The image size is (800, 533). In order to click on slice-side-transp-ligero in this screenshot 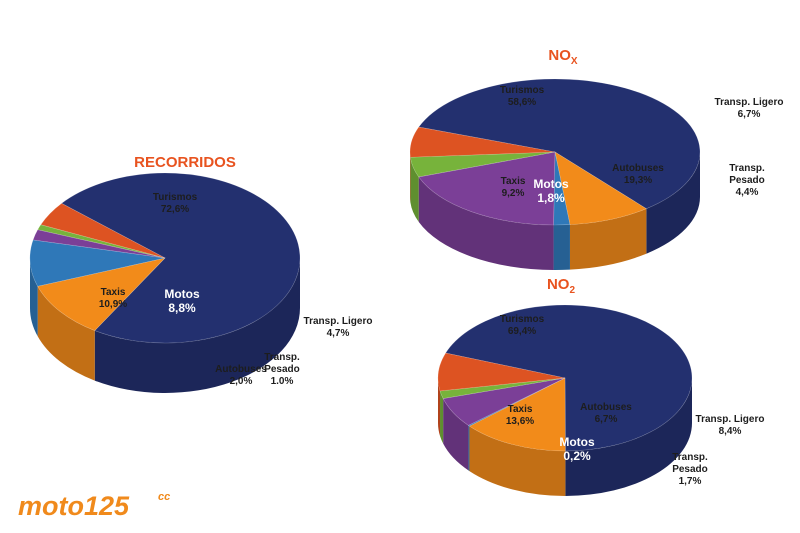, I will do `click(439, 407)`.